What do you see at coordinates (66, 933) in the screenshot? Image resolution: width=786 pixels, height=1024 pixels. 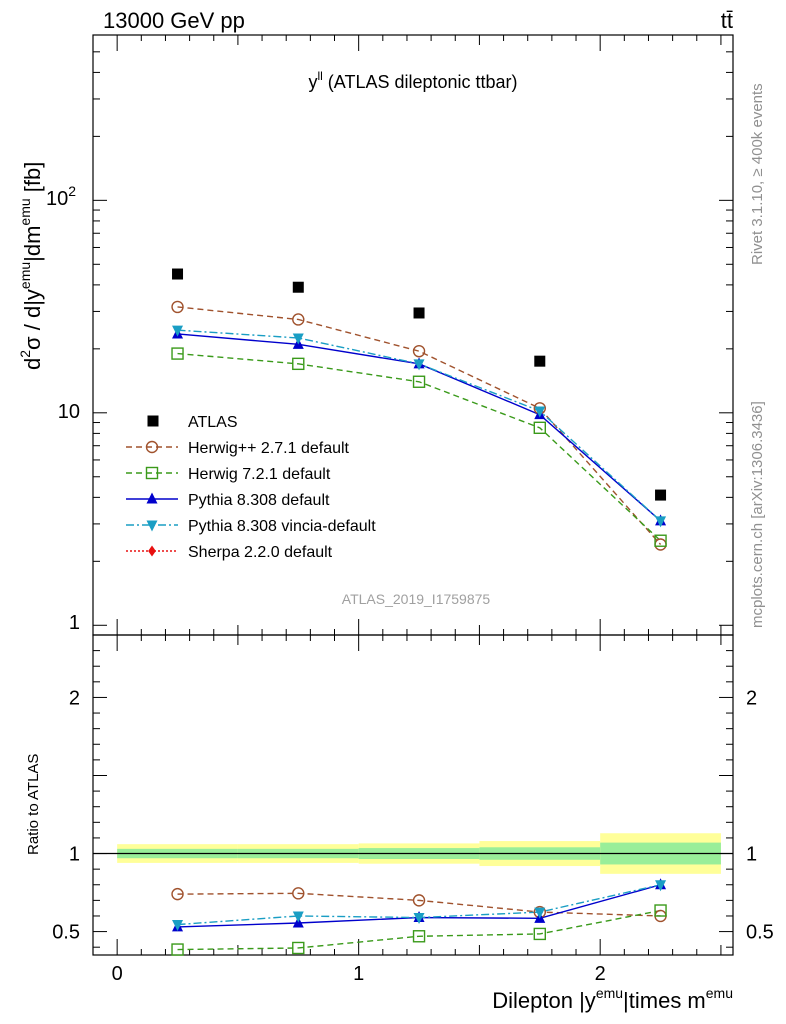 I see `y-ratio-tick-label: 0.5` at bounding box center [66, 933].